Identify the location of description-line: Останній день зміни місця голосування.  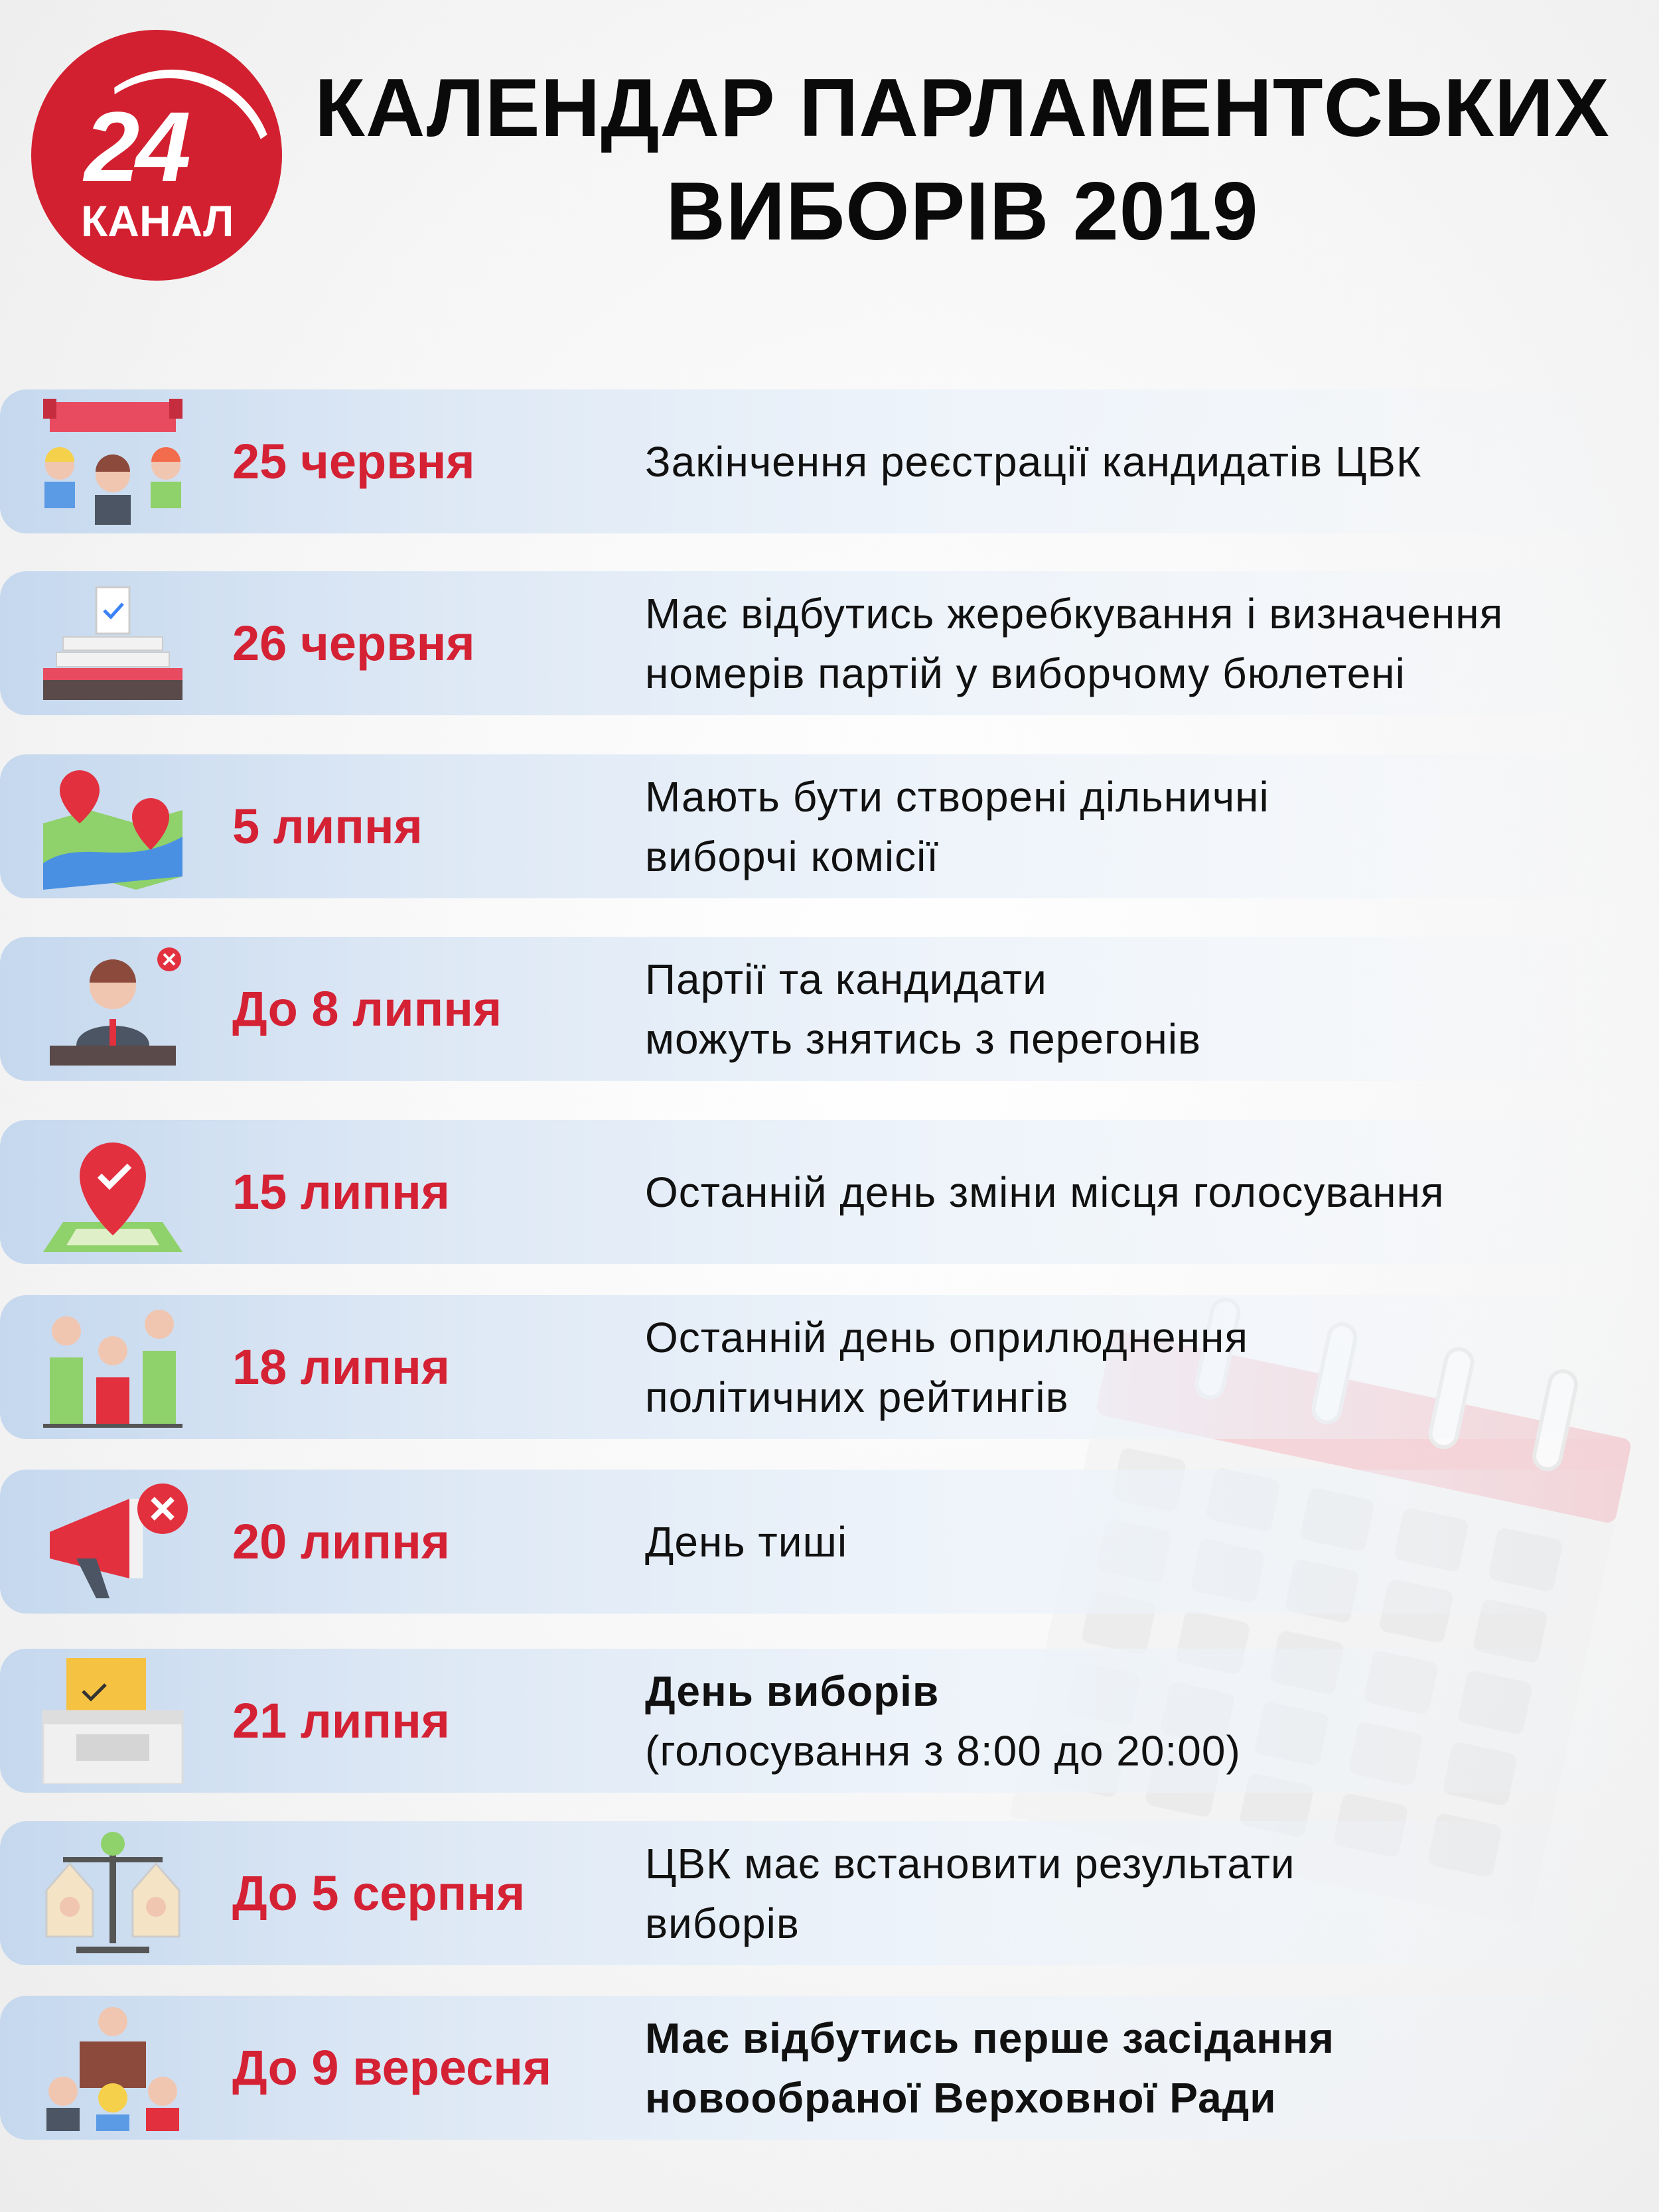
(1045, 1192).